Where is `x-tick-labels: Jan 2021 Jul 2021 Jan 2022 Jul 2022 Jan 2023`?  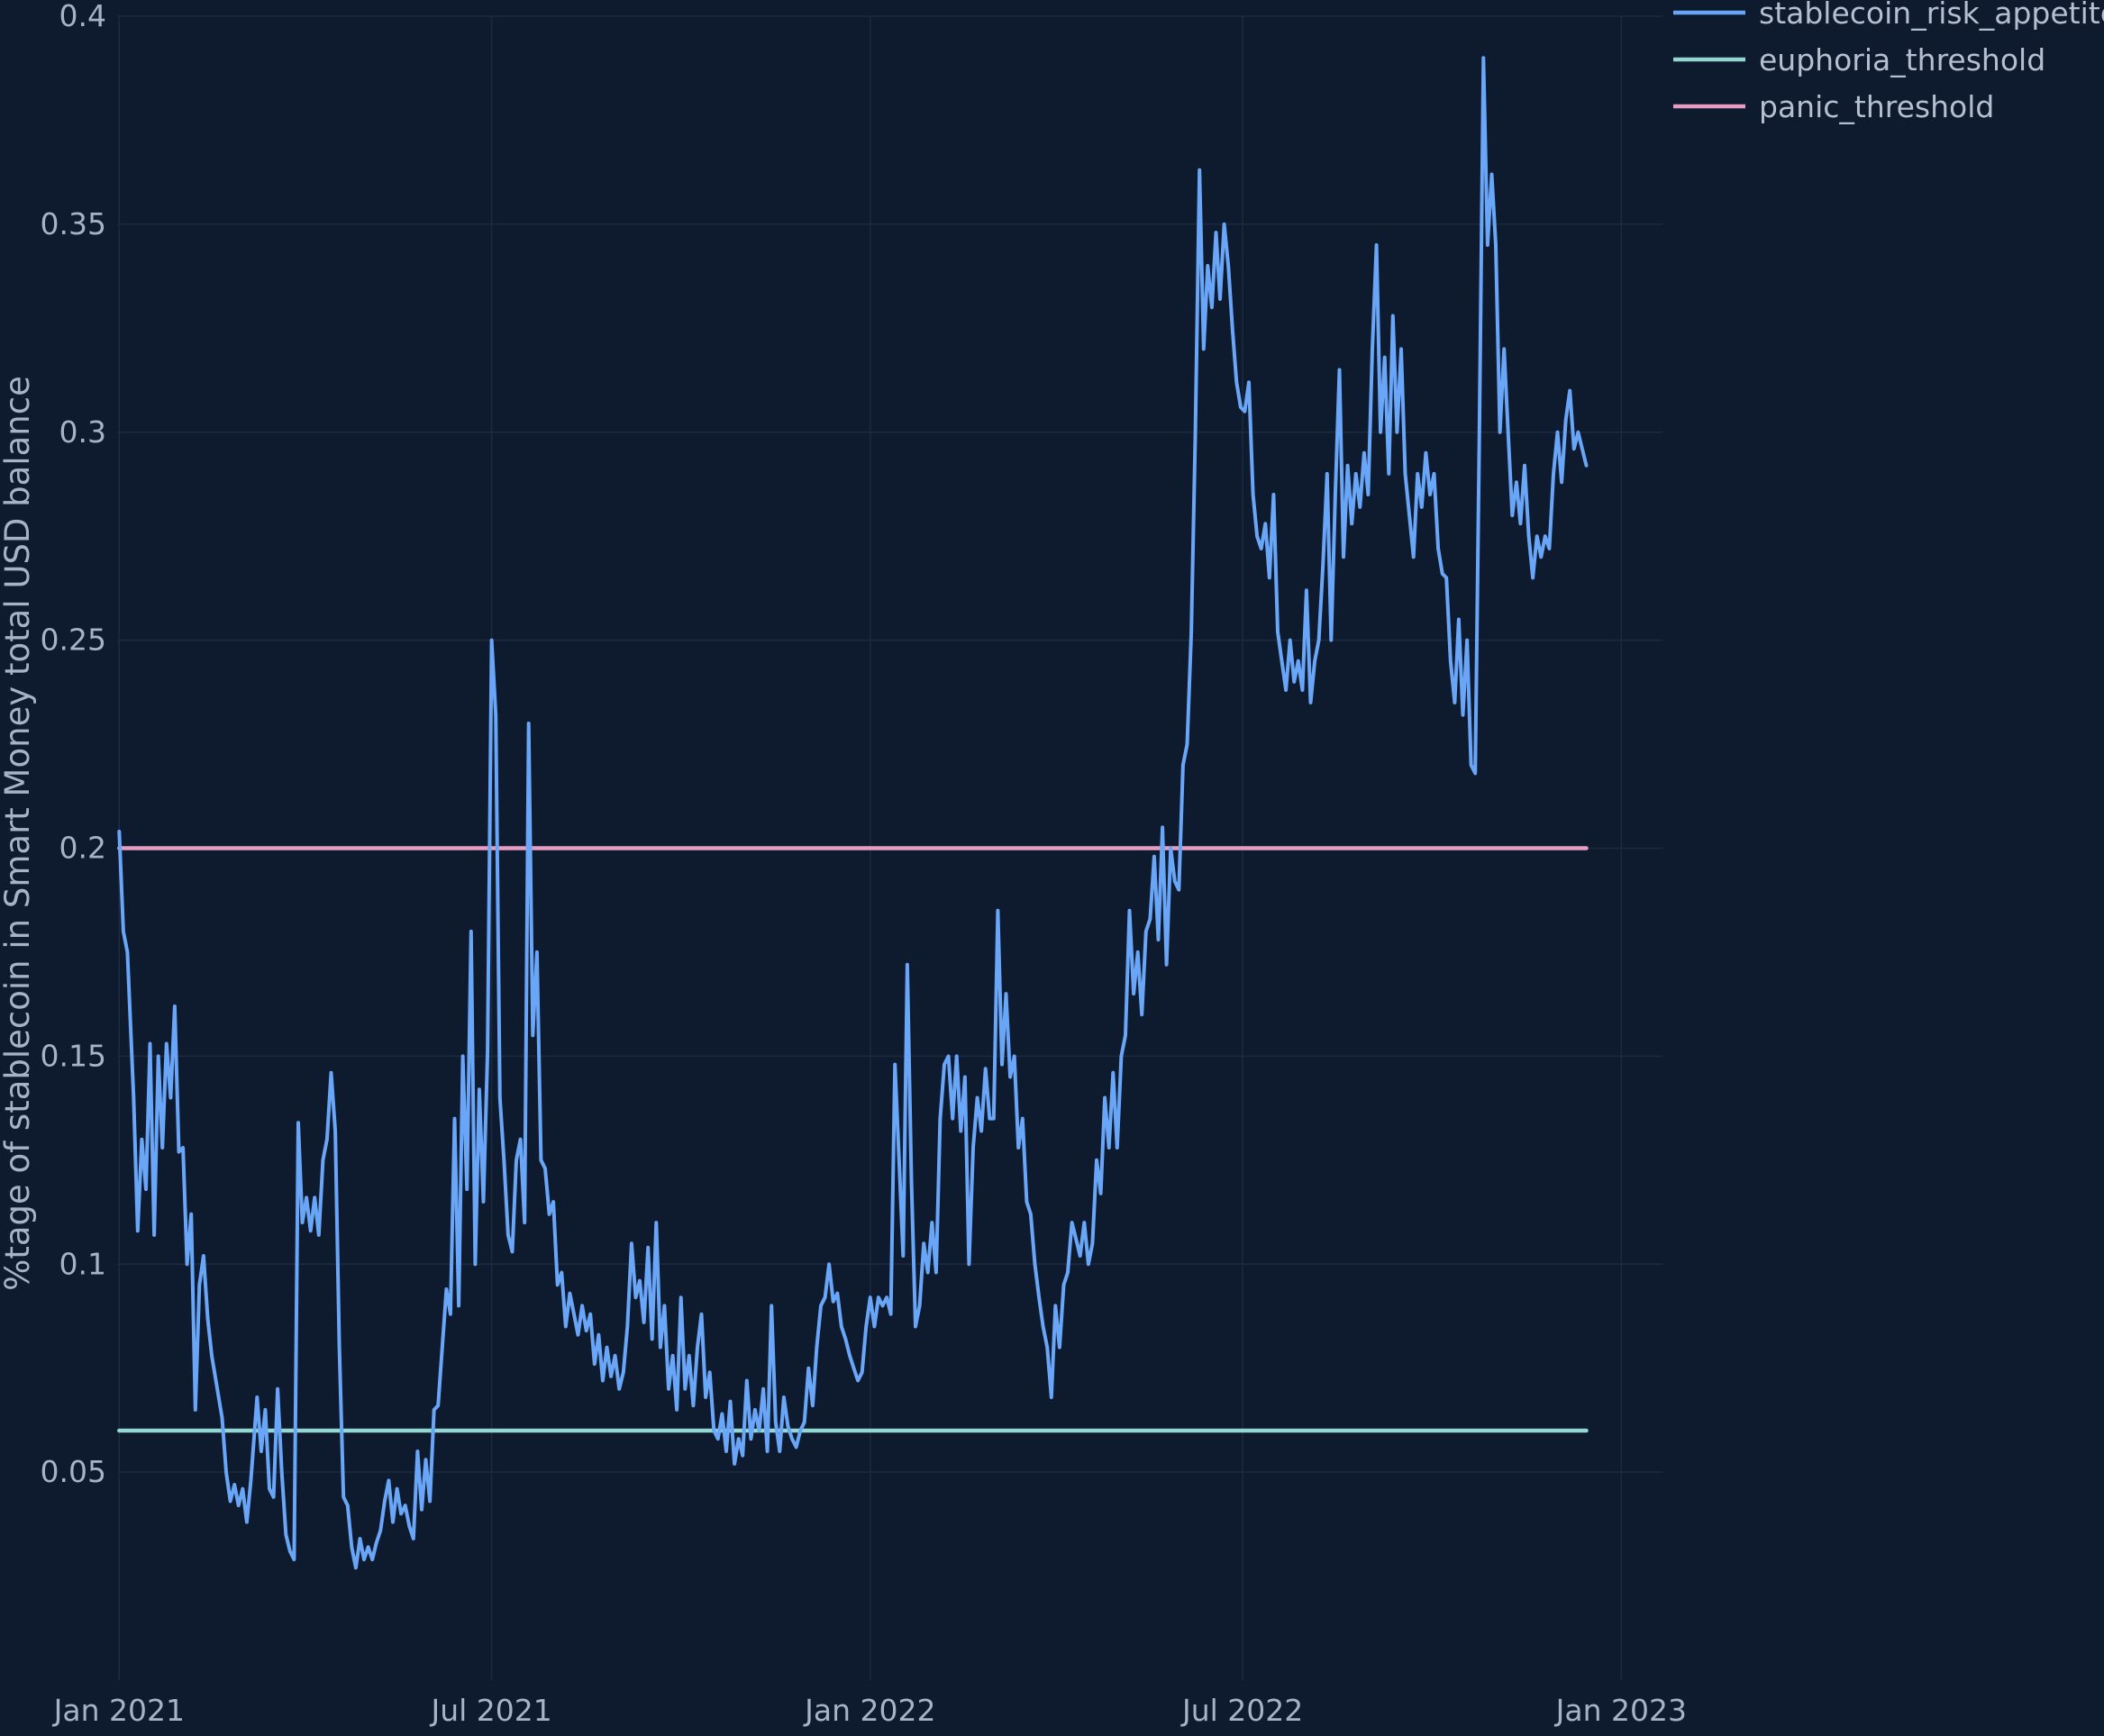
x-tick-labels: Jan 2021 Jul 2021 Jan 2022 Jul 2022 Jan 2023 is located at coordinates (870, 1710).